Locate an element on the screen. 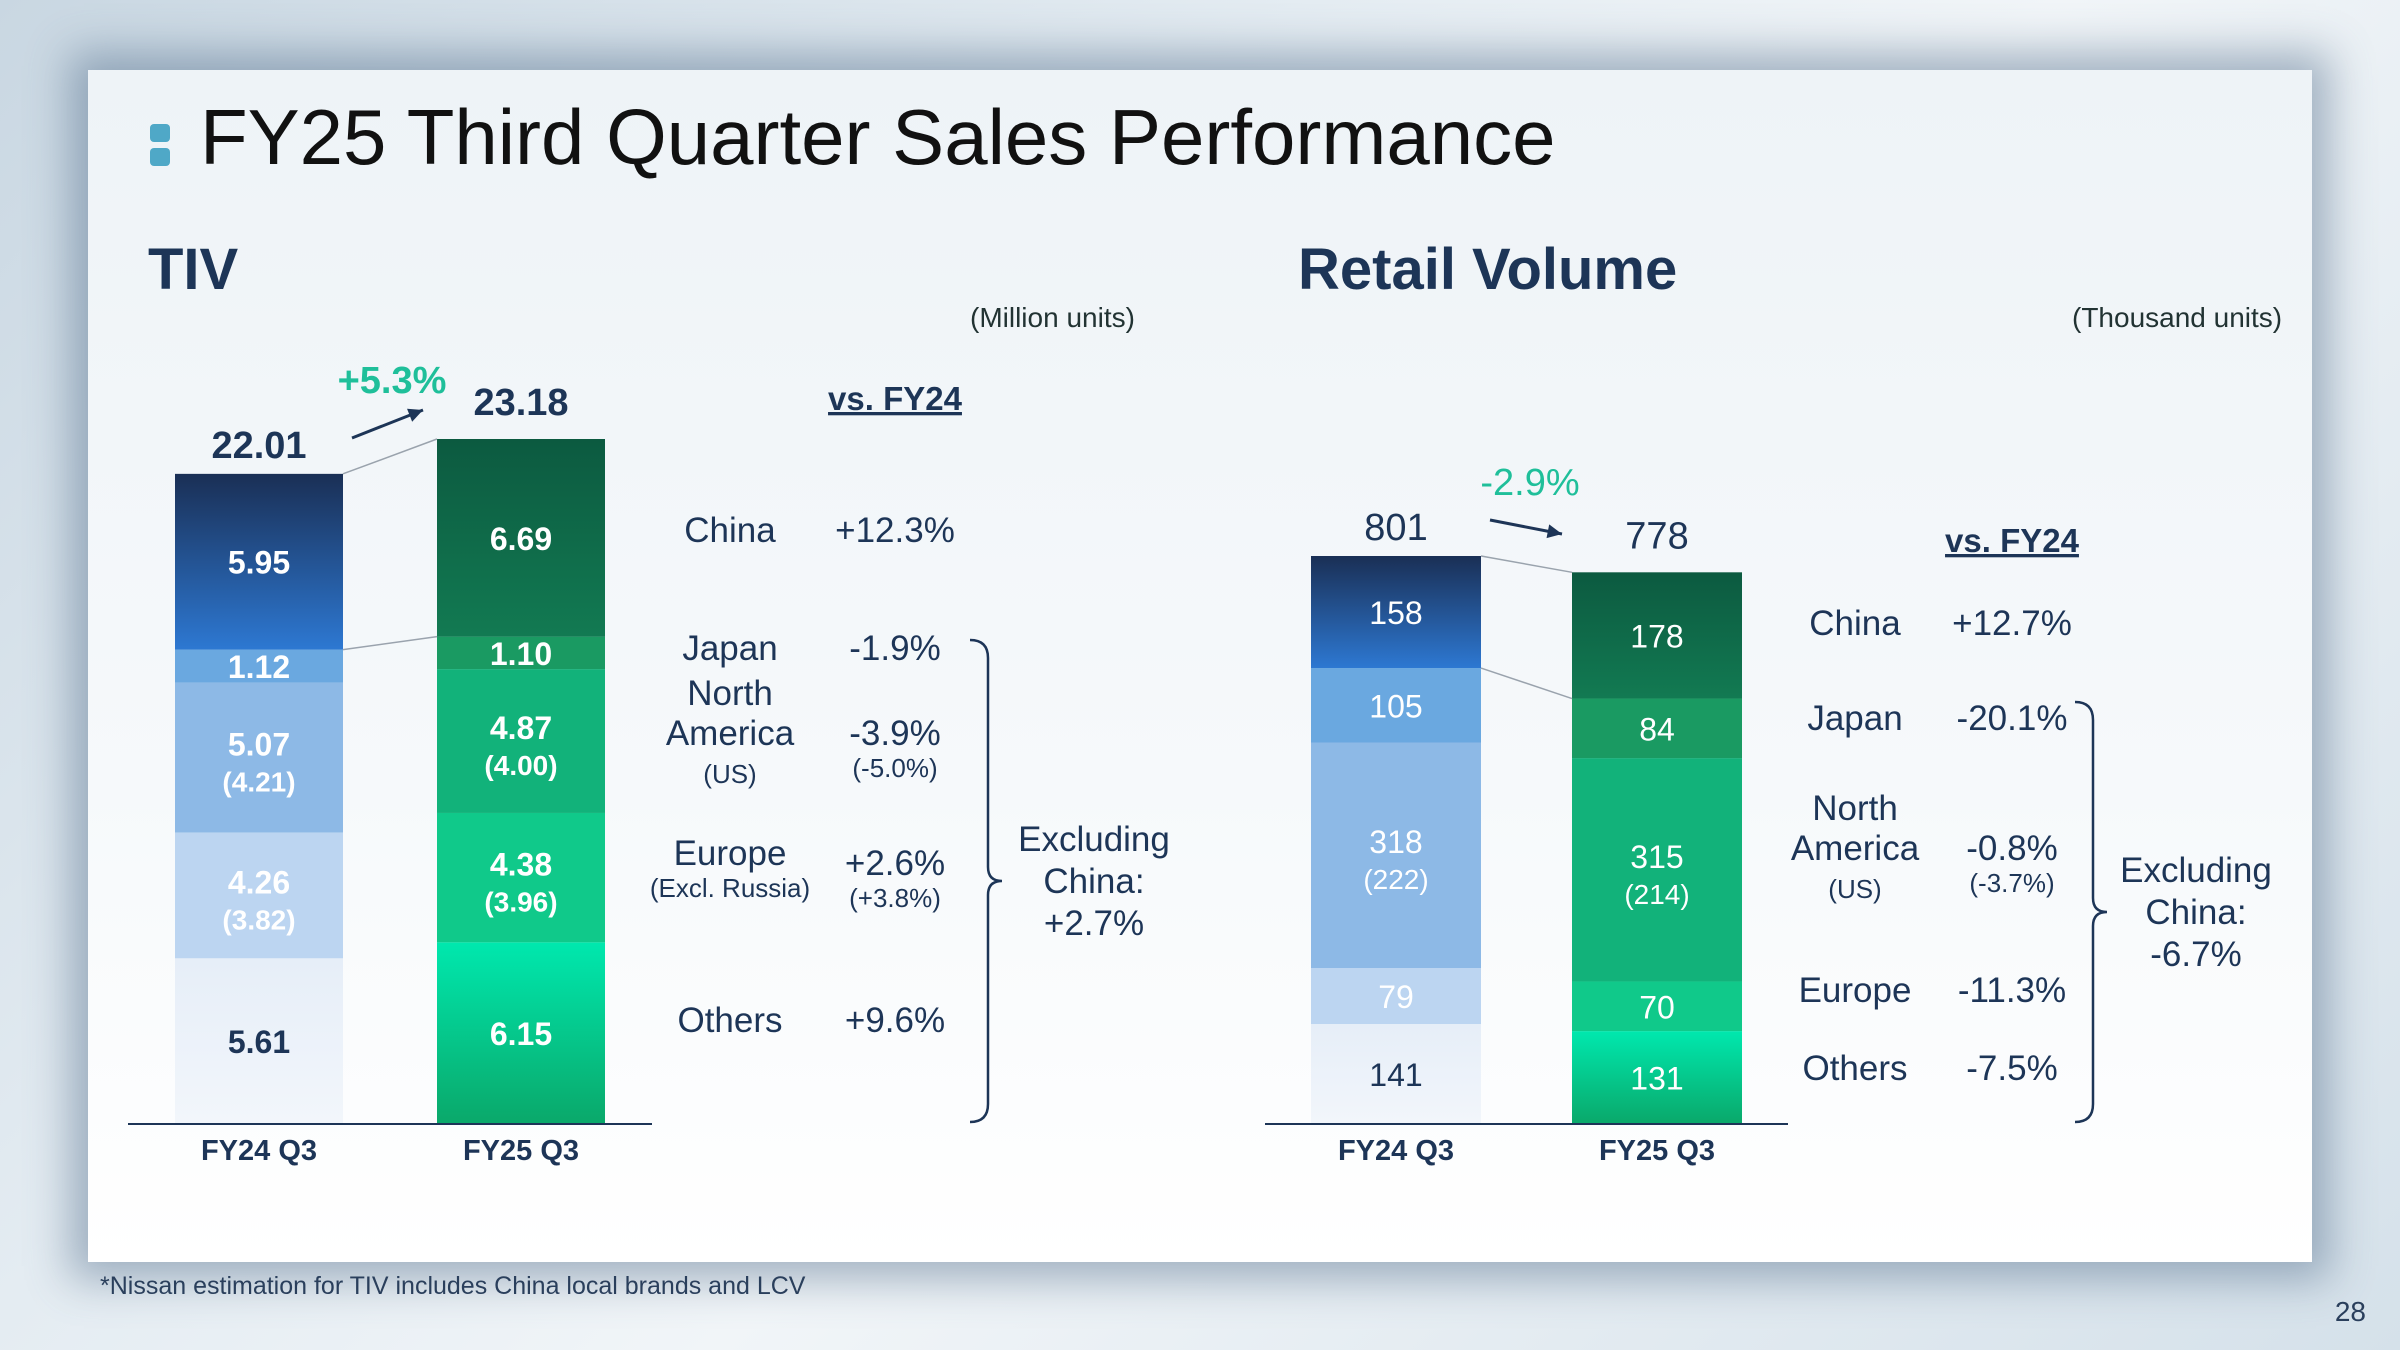 This screenshot has width=2400, height=1350. bar-total-label: 23.18 is located at coordinates (520, 403).